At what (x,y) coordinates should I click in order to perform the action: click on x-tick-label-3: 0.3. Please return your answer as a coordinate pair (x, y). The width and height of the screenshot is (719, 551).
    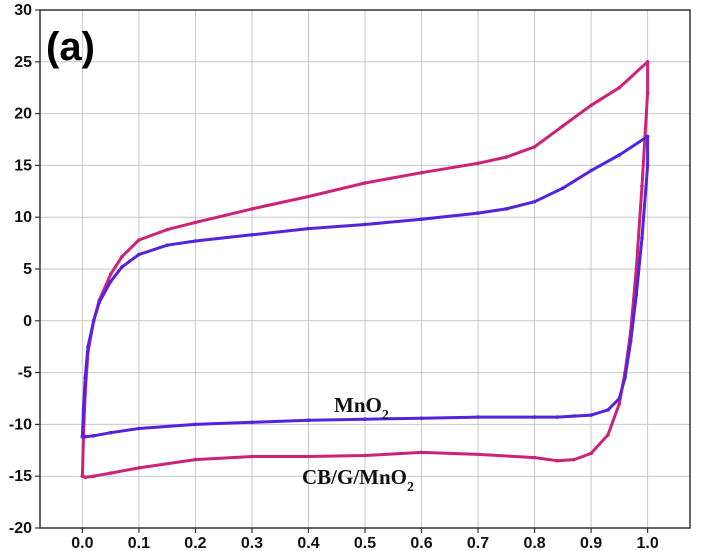
    Looking at the image, I should click on (252, 543).